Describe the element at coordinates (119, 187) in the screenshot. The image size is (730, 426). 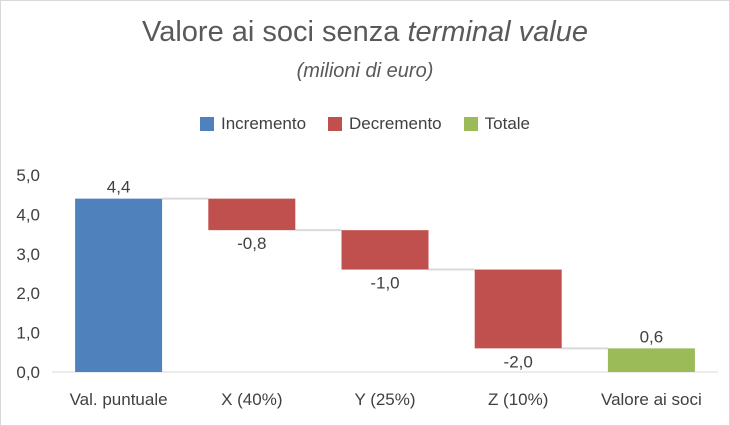
I see `data-label: 4,4` at that location.